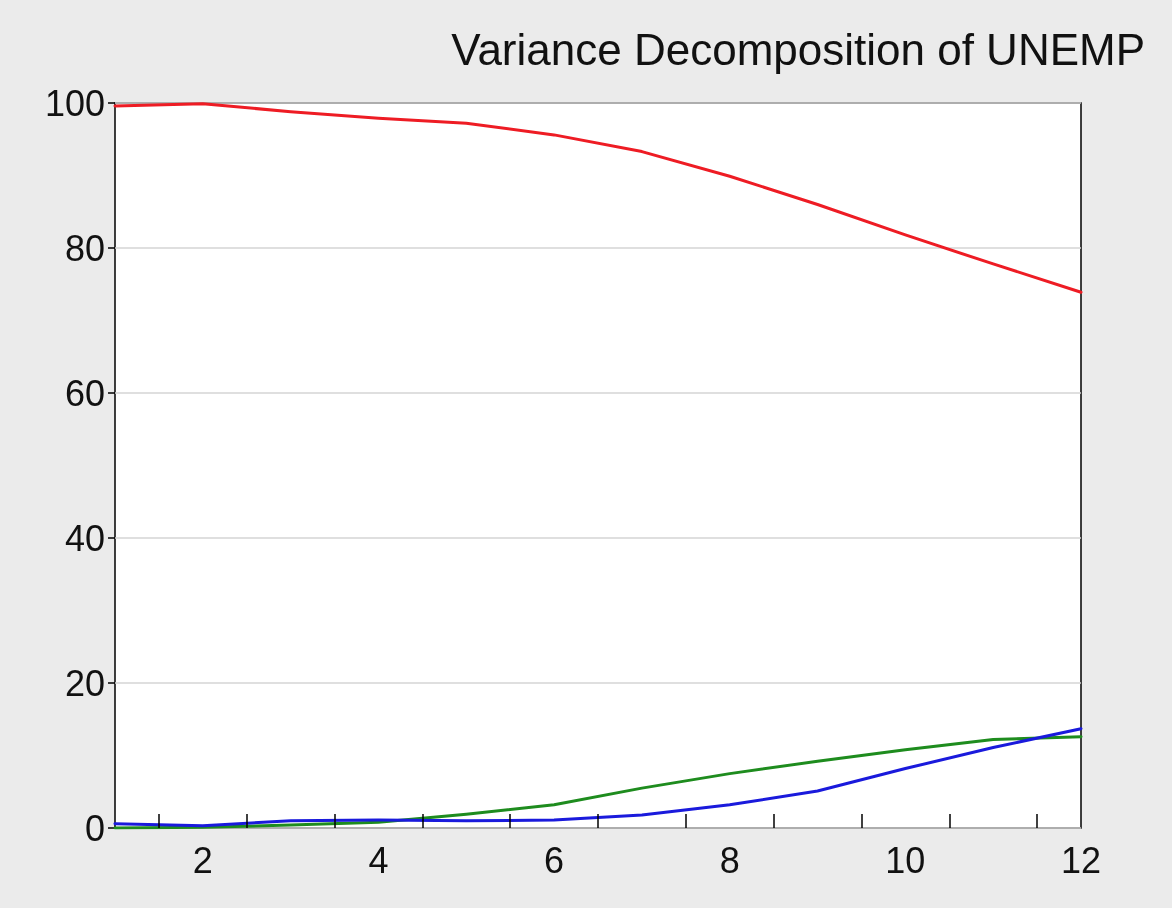  I want to click on x-tick-label: 10, so click(905, 860).